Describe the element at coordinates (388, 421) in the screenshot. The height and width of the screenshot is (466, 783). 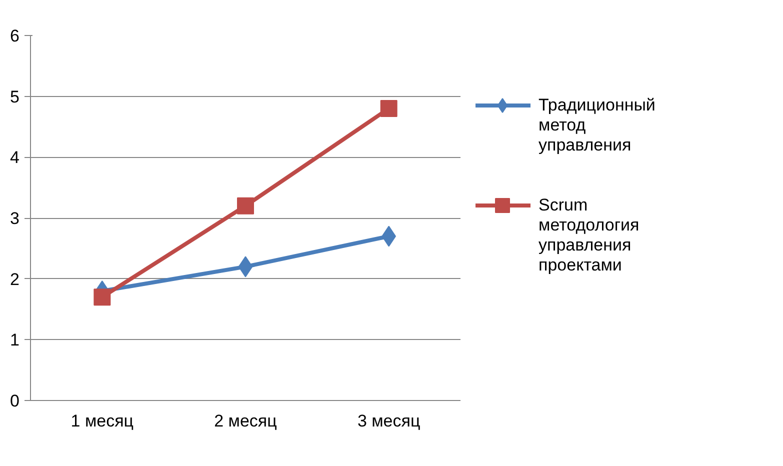
I see `x-tick-label: 3 месяц` at that location.